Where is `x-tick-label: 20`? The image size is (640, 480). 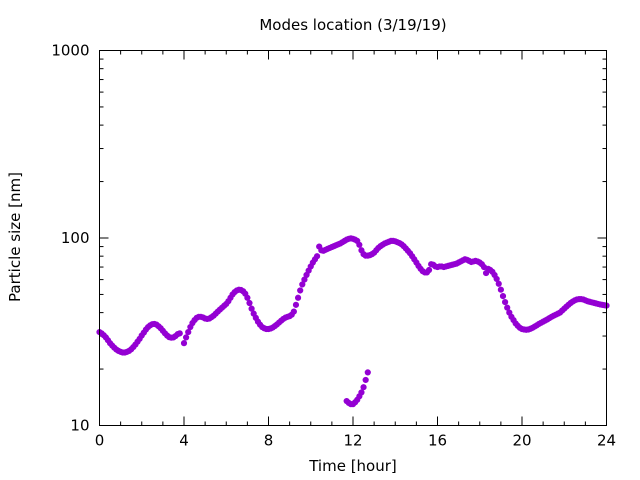
x-tick-label: 20 is located at coordinates (521, 441).